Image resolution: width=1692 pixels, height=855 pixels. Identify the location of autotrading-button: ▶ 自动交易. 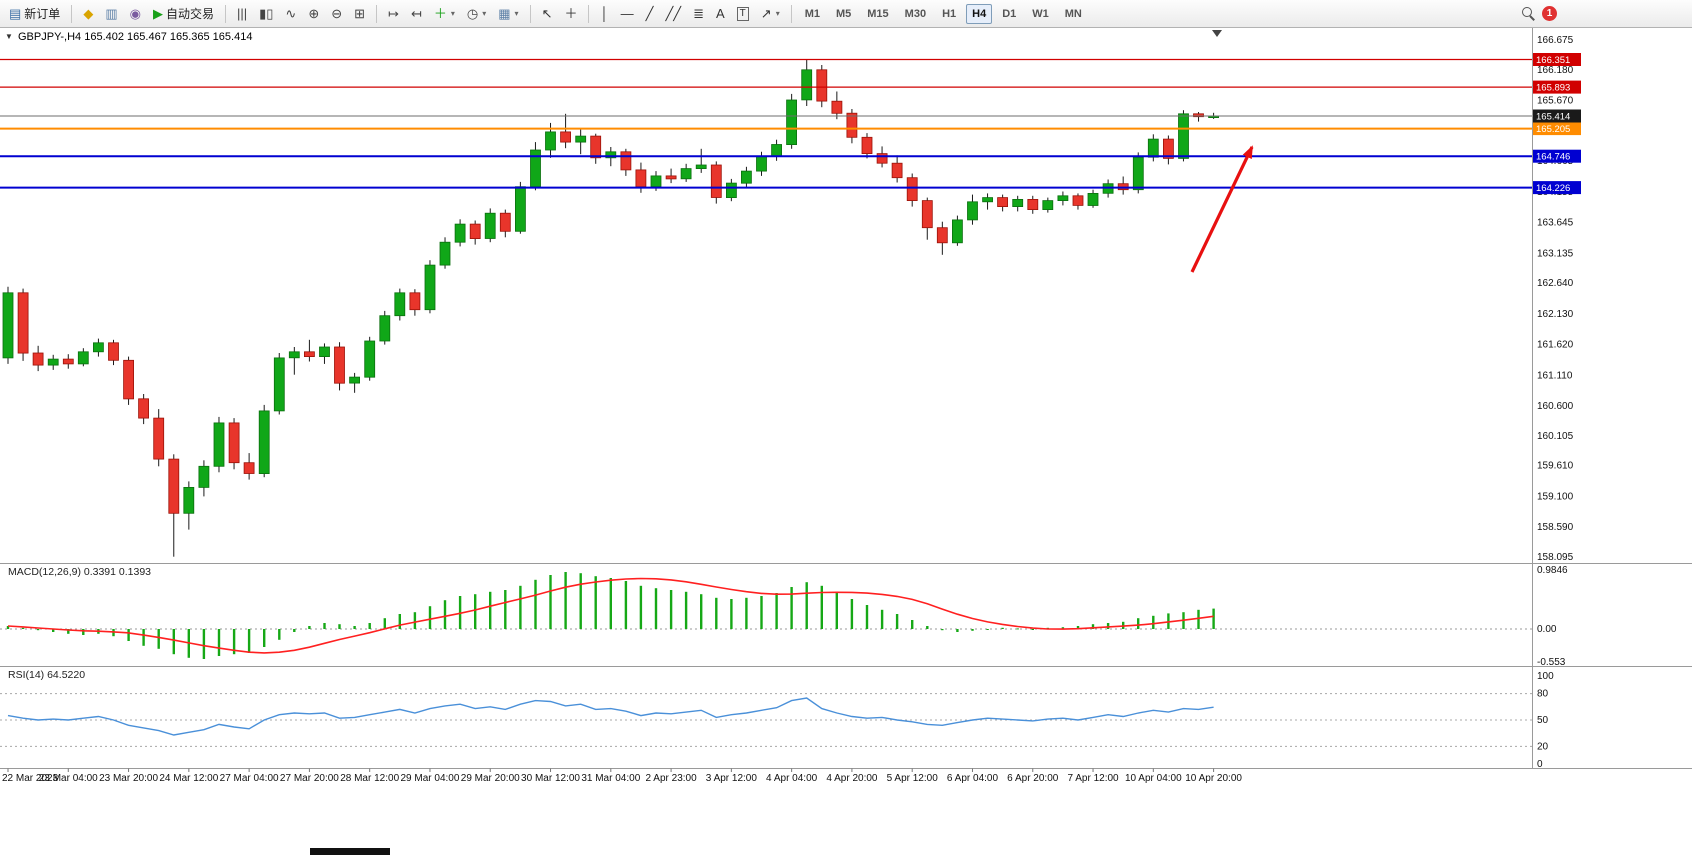
(183, 14).